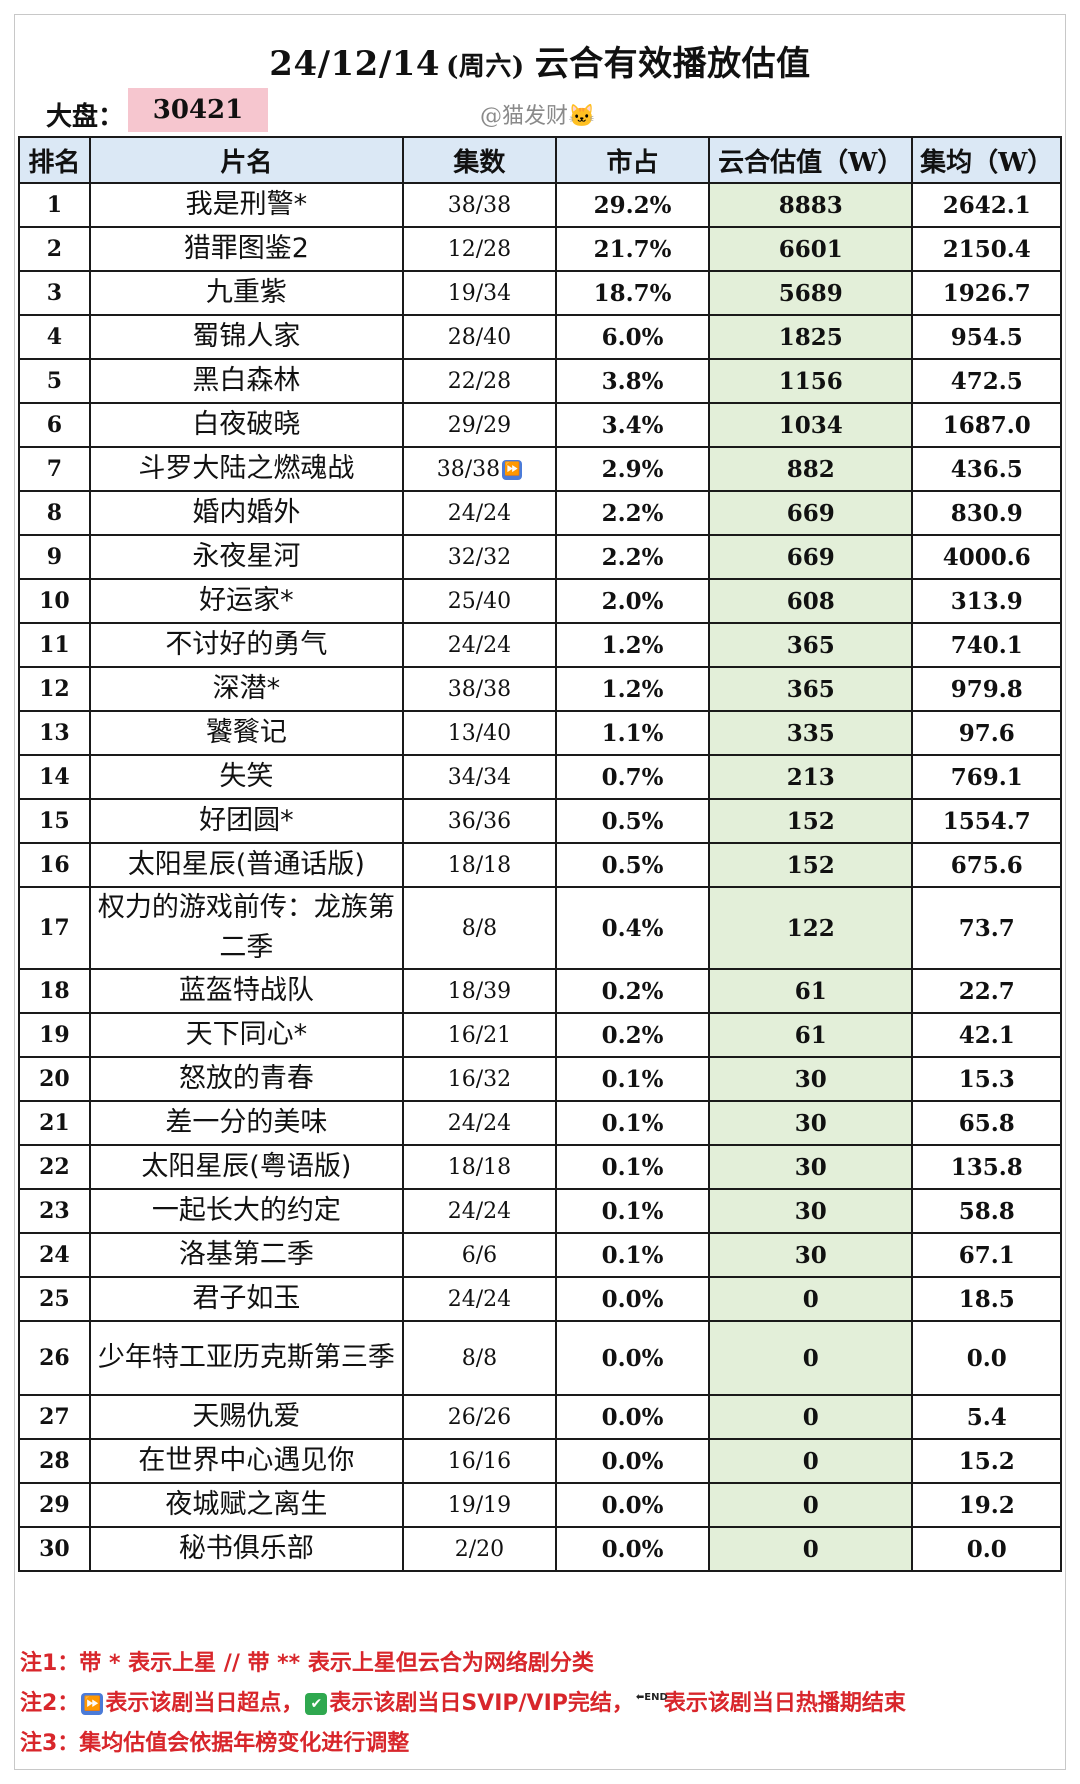 The height and width of the screenshot is (1784, 1080). I want to click on estimate-cell: 669, so click(811, 557).